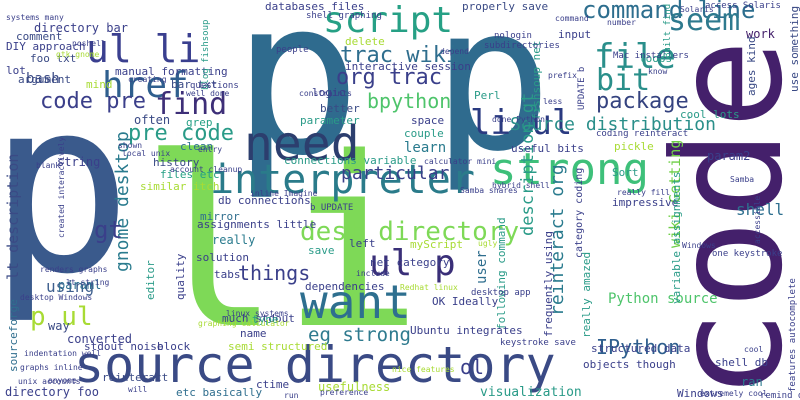 The image size is (800, 400). I want to click on cloud-word: argument, so click(44, 79).